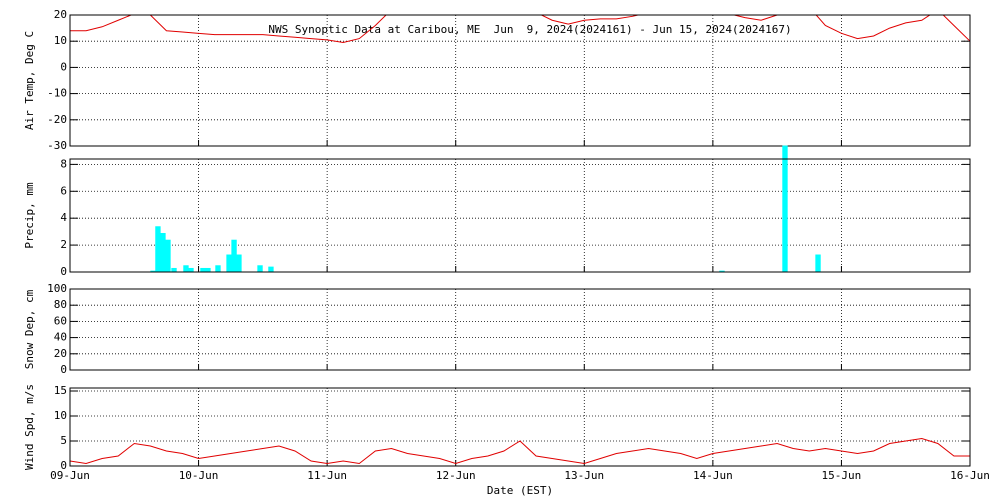 The width and height of the screenshot is (1000, 500). I want to click on x-tick-label: 10-Jun, so click(199, 475).